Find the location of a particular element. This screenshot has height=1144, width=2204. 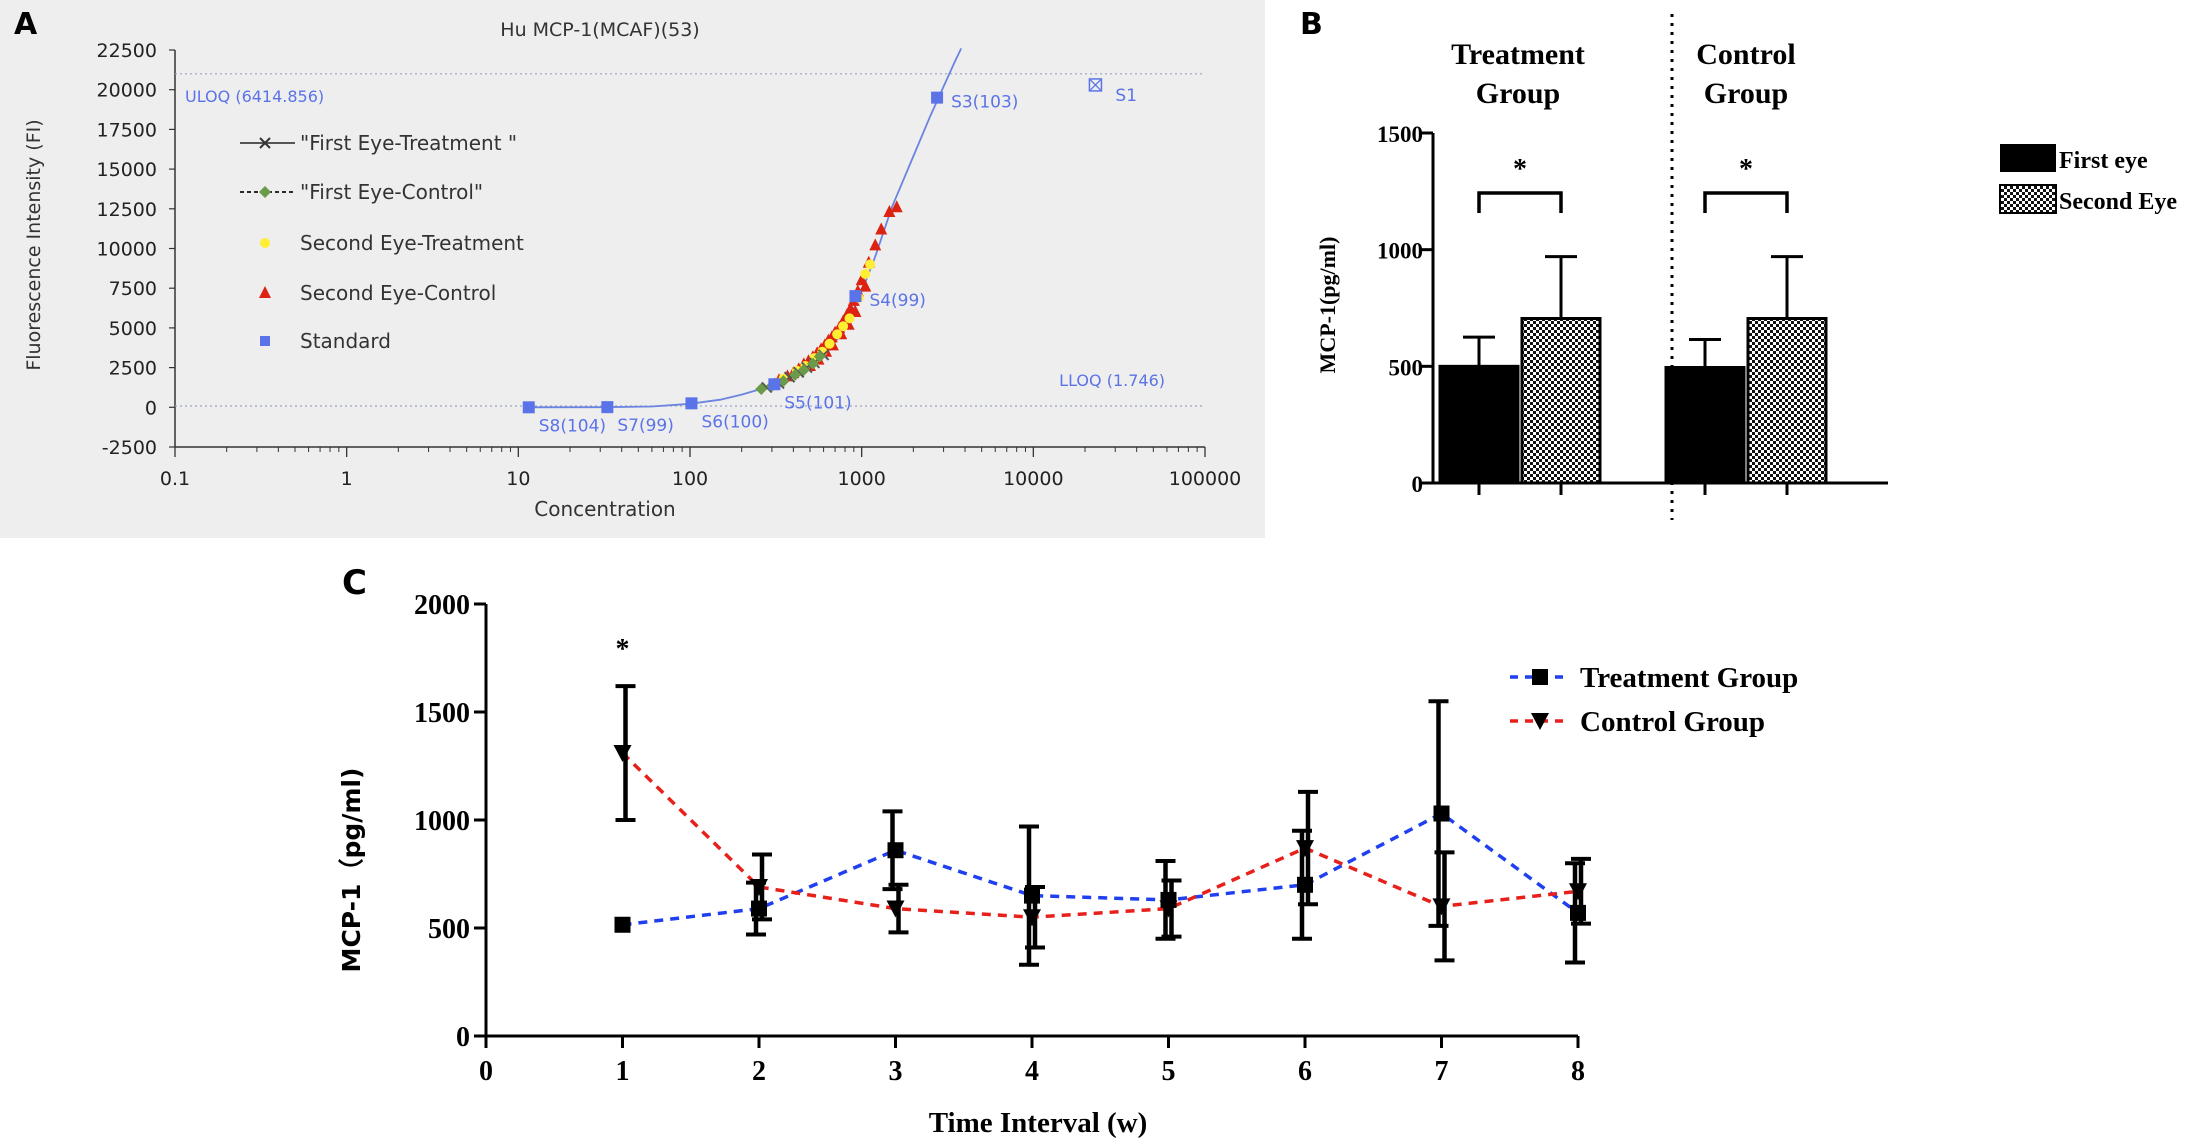

a-outlier-point is located at coordinates (1095, 85).